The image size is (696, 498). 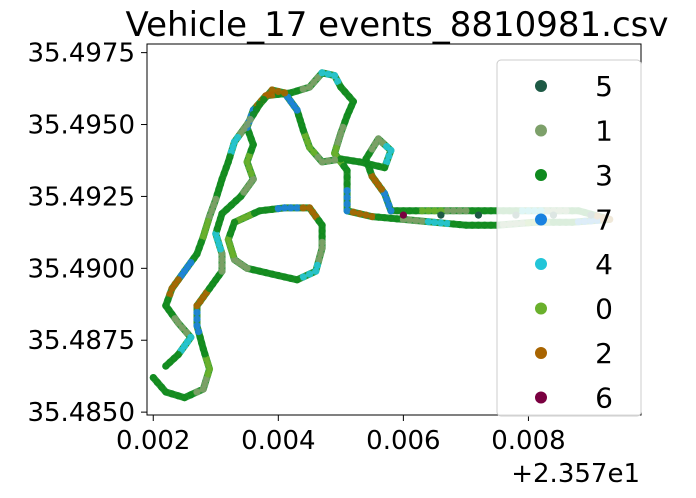 I want to click on legend-label: 2, so click(x=604, y=353).